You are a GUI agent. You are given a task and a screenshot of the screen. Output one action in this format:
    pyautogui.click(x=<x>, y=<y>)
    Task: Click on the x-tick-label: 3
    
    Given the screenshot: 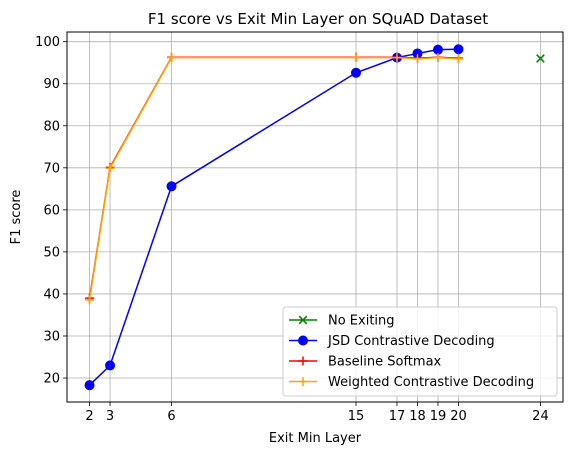 What is the action you would take?
    pyautogui.click(x=110, y=416)
    